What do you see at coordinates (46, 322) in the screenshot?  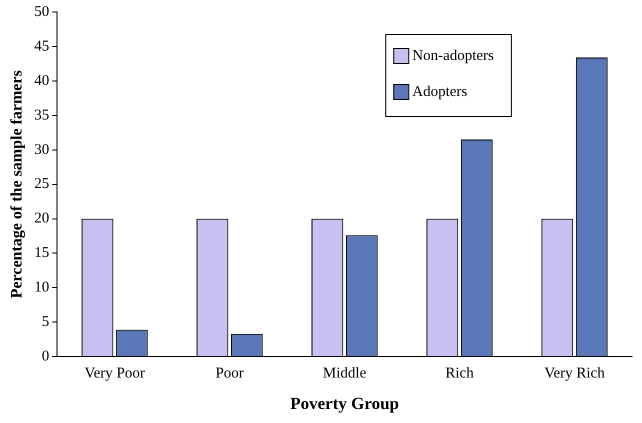 I see `y-tick-label: 5` at bounding box center [46, 322].